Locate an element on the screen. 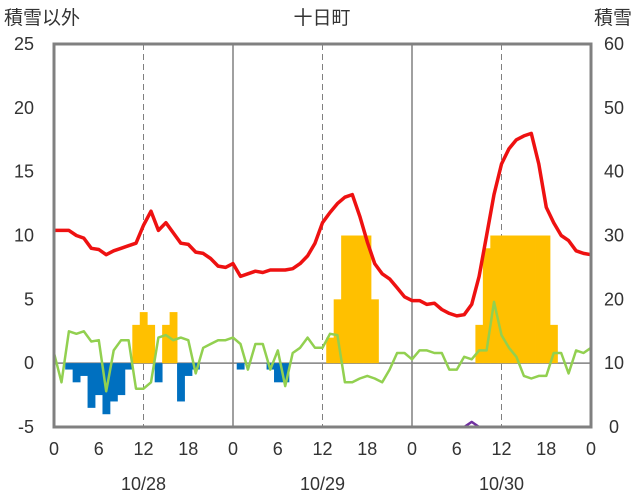  left-tick-label: 10 is located at coordinates (24, 236).